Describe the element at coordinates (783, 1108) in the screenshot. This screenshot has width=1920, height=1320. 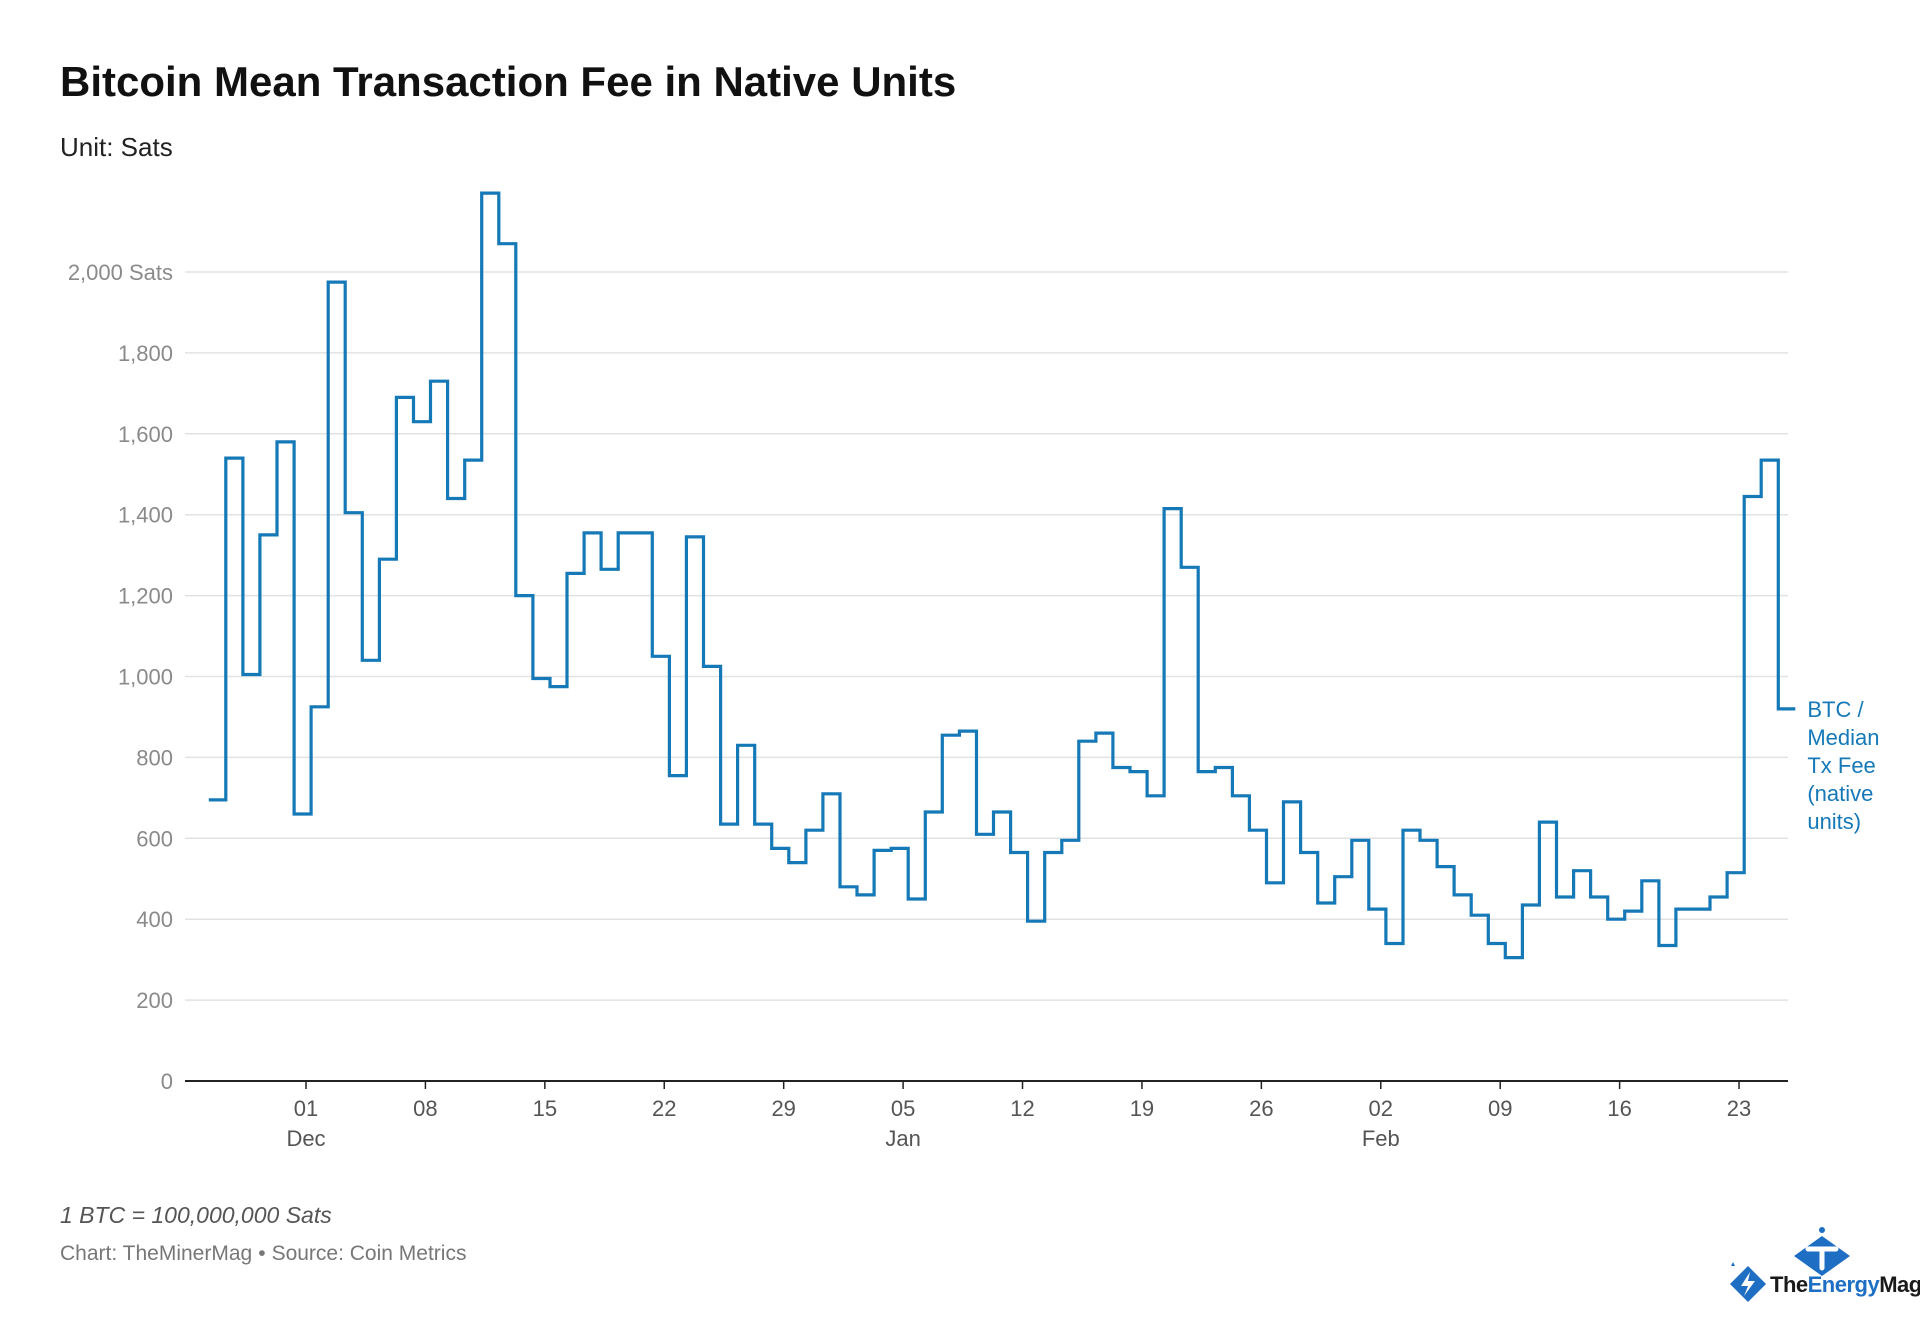
I see `x-tick-label: 29` at that location.